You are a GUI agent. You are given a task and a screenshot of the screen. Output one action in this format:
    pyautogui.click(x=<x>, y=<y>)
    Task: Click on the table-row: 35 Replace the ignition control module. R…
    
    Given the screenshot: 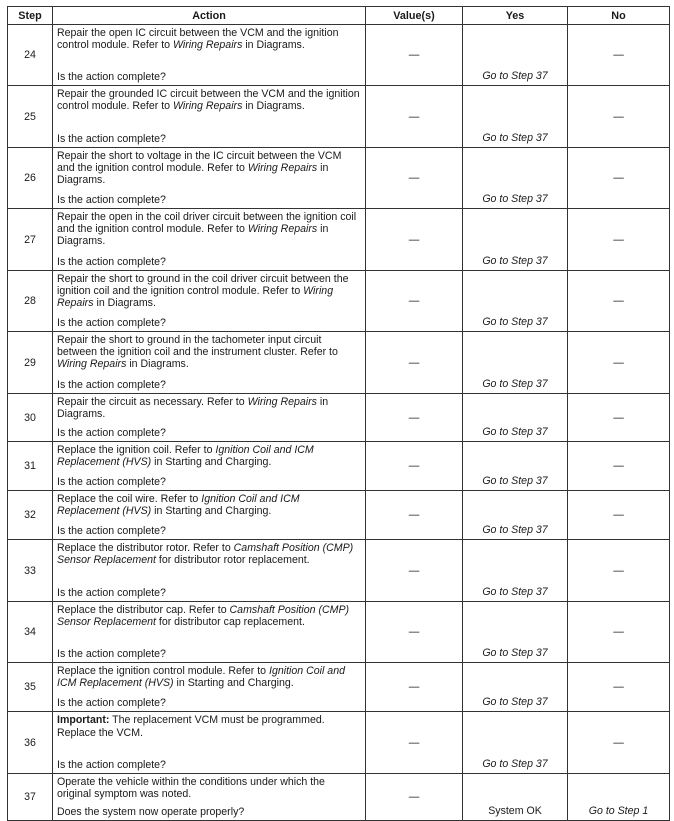 What is the action you would take?
    pyautogui.click(x=338, y=687)
    